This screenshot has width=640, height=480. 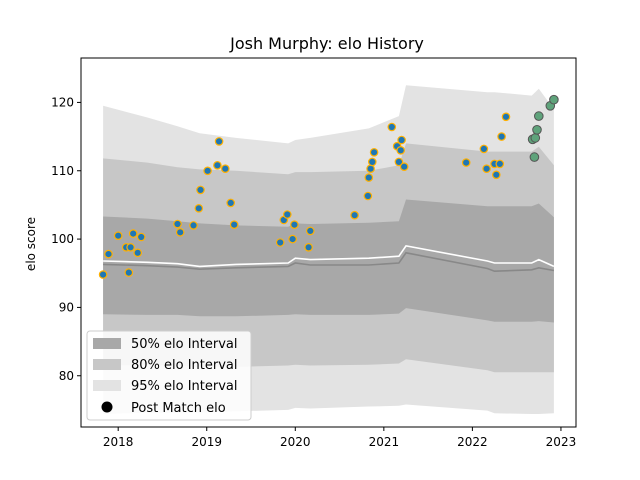 I want to click on legend-label-95: 95% elo Interval, so click(x=184, y=386).